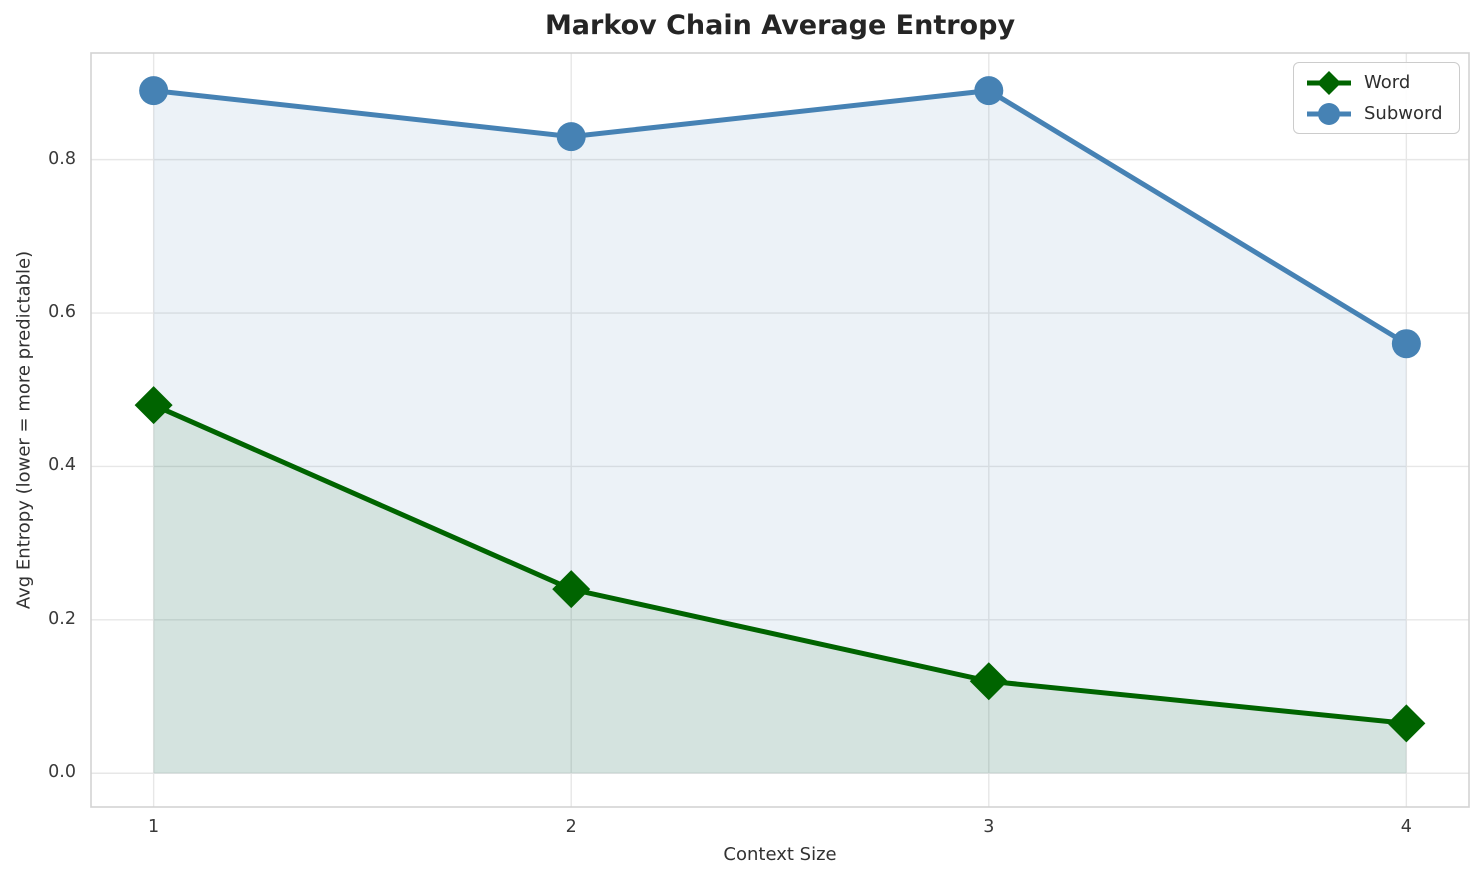  I want to click on legend-label-subword: Subword, so click(1403, 113).